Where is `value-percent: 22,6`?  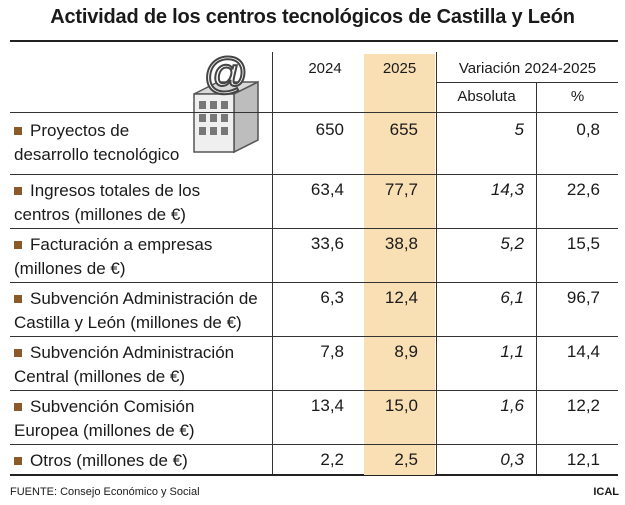
value-percent: 22,6 is located at coordinates (583, 189).